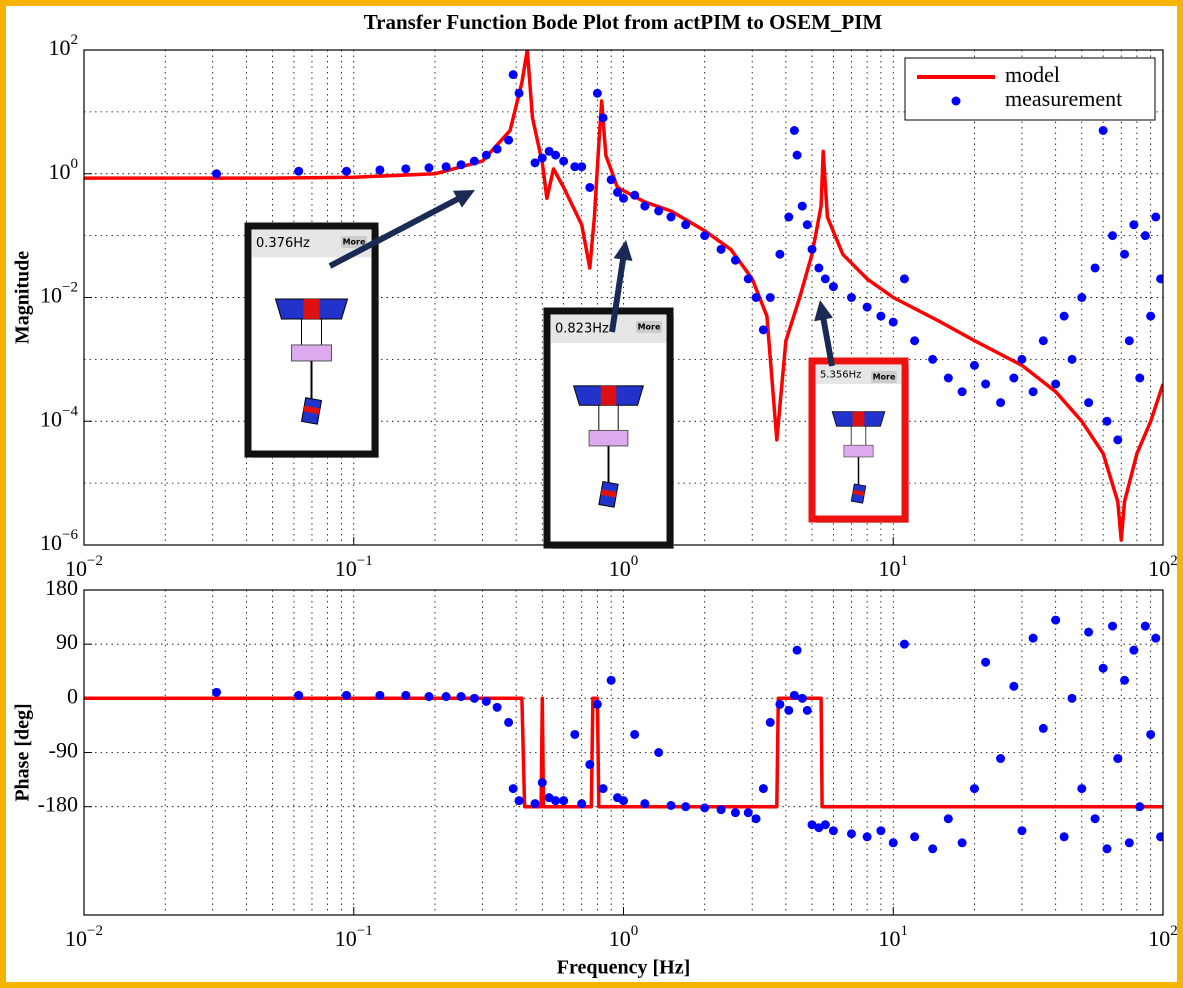 The image size is (1183, 988). Describe the element at coordinates (95, 561) in the screenshot. I see `tick-exponent: −2` at that location.